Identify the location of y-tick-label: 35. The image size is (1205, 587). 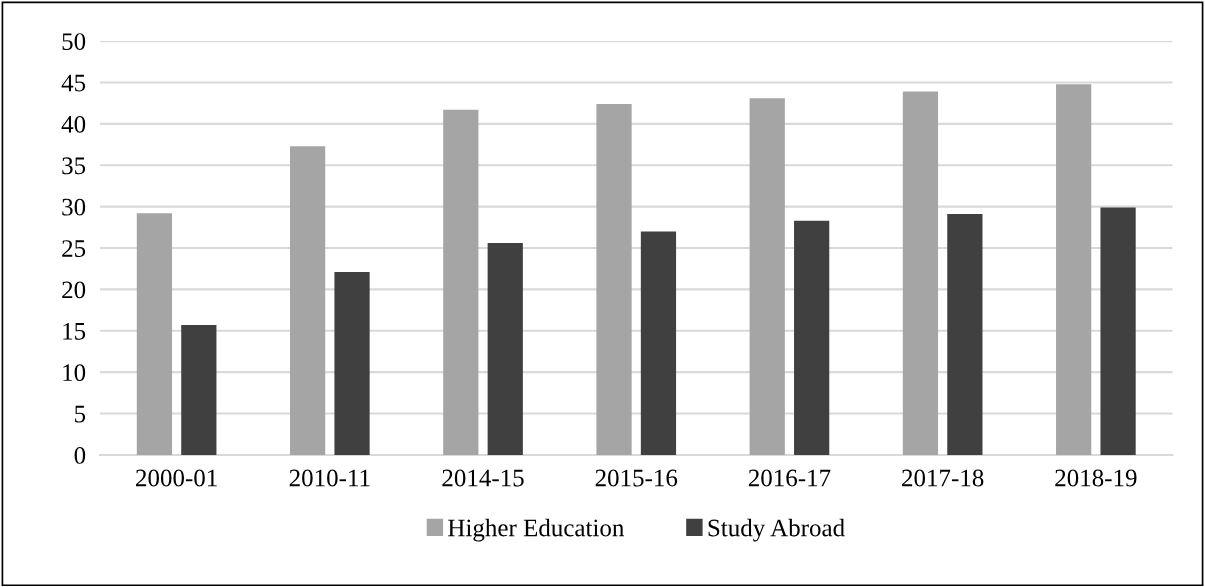
(74, 166).